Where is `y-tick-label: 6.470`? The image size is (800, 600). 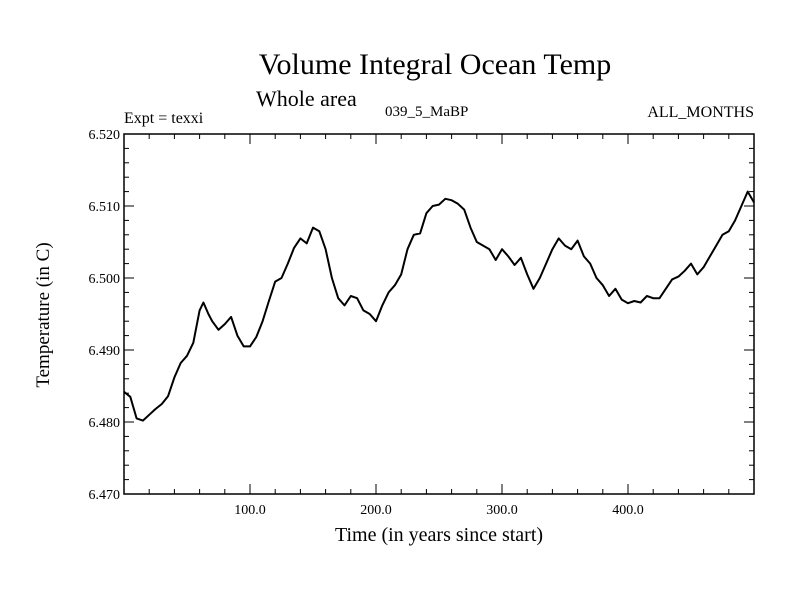
y-tick-label: 6.470 is located at coordinates (105, 495).